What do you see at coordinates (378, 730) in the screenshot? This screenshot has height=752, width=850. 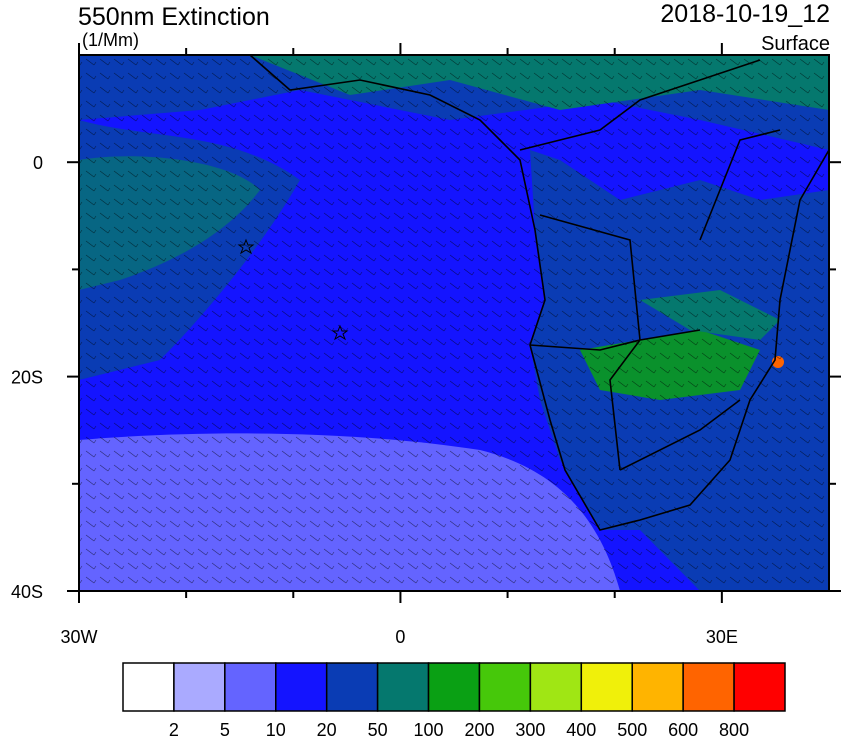 I see `colorbar-label: 50` at bounding box center [378, 730].